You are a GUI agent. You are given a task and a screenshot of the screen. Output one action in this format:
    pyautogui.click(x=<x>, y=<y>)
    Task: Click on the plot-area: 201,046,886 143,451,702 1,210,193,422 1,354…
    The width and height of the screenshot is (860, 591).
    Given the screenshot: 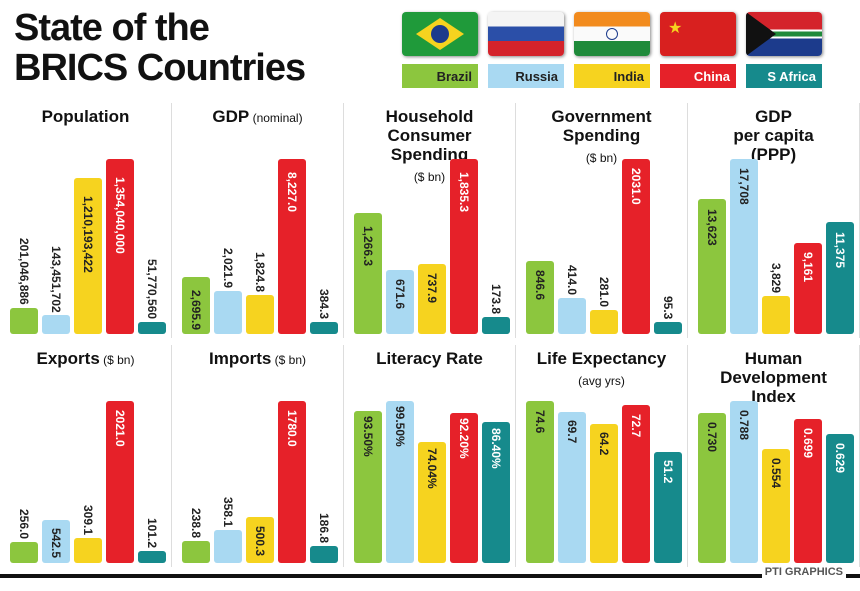 What is the action you would take?
    pyautogui.click(x=86, y=241)
    